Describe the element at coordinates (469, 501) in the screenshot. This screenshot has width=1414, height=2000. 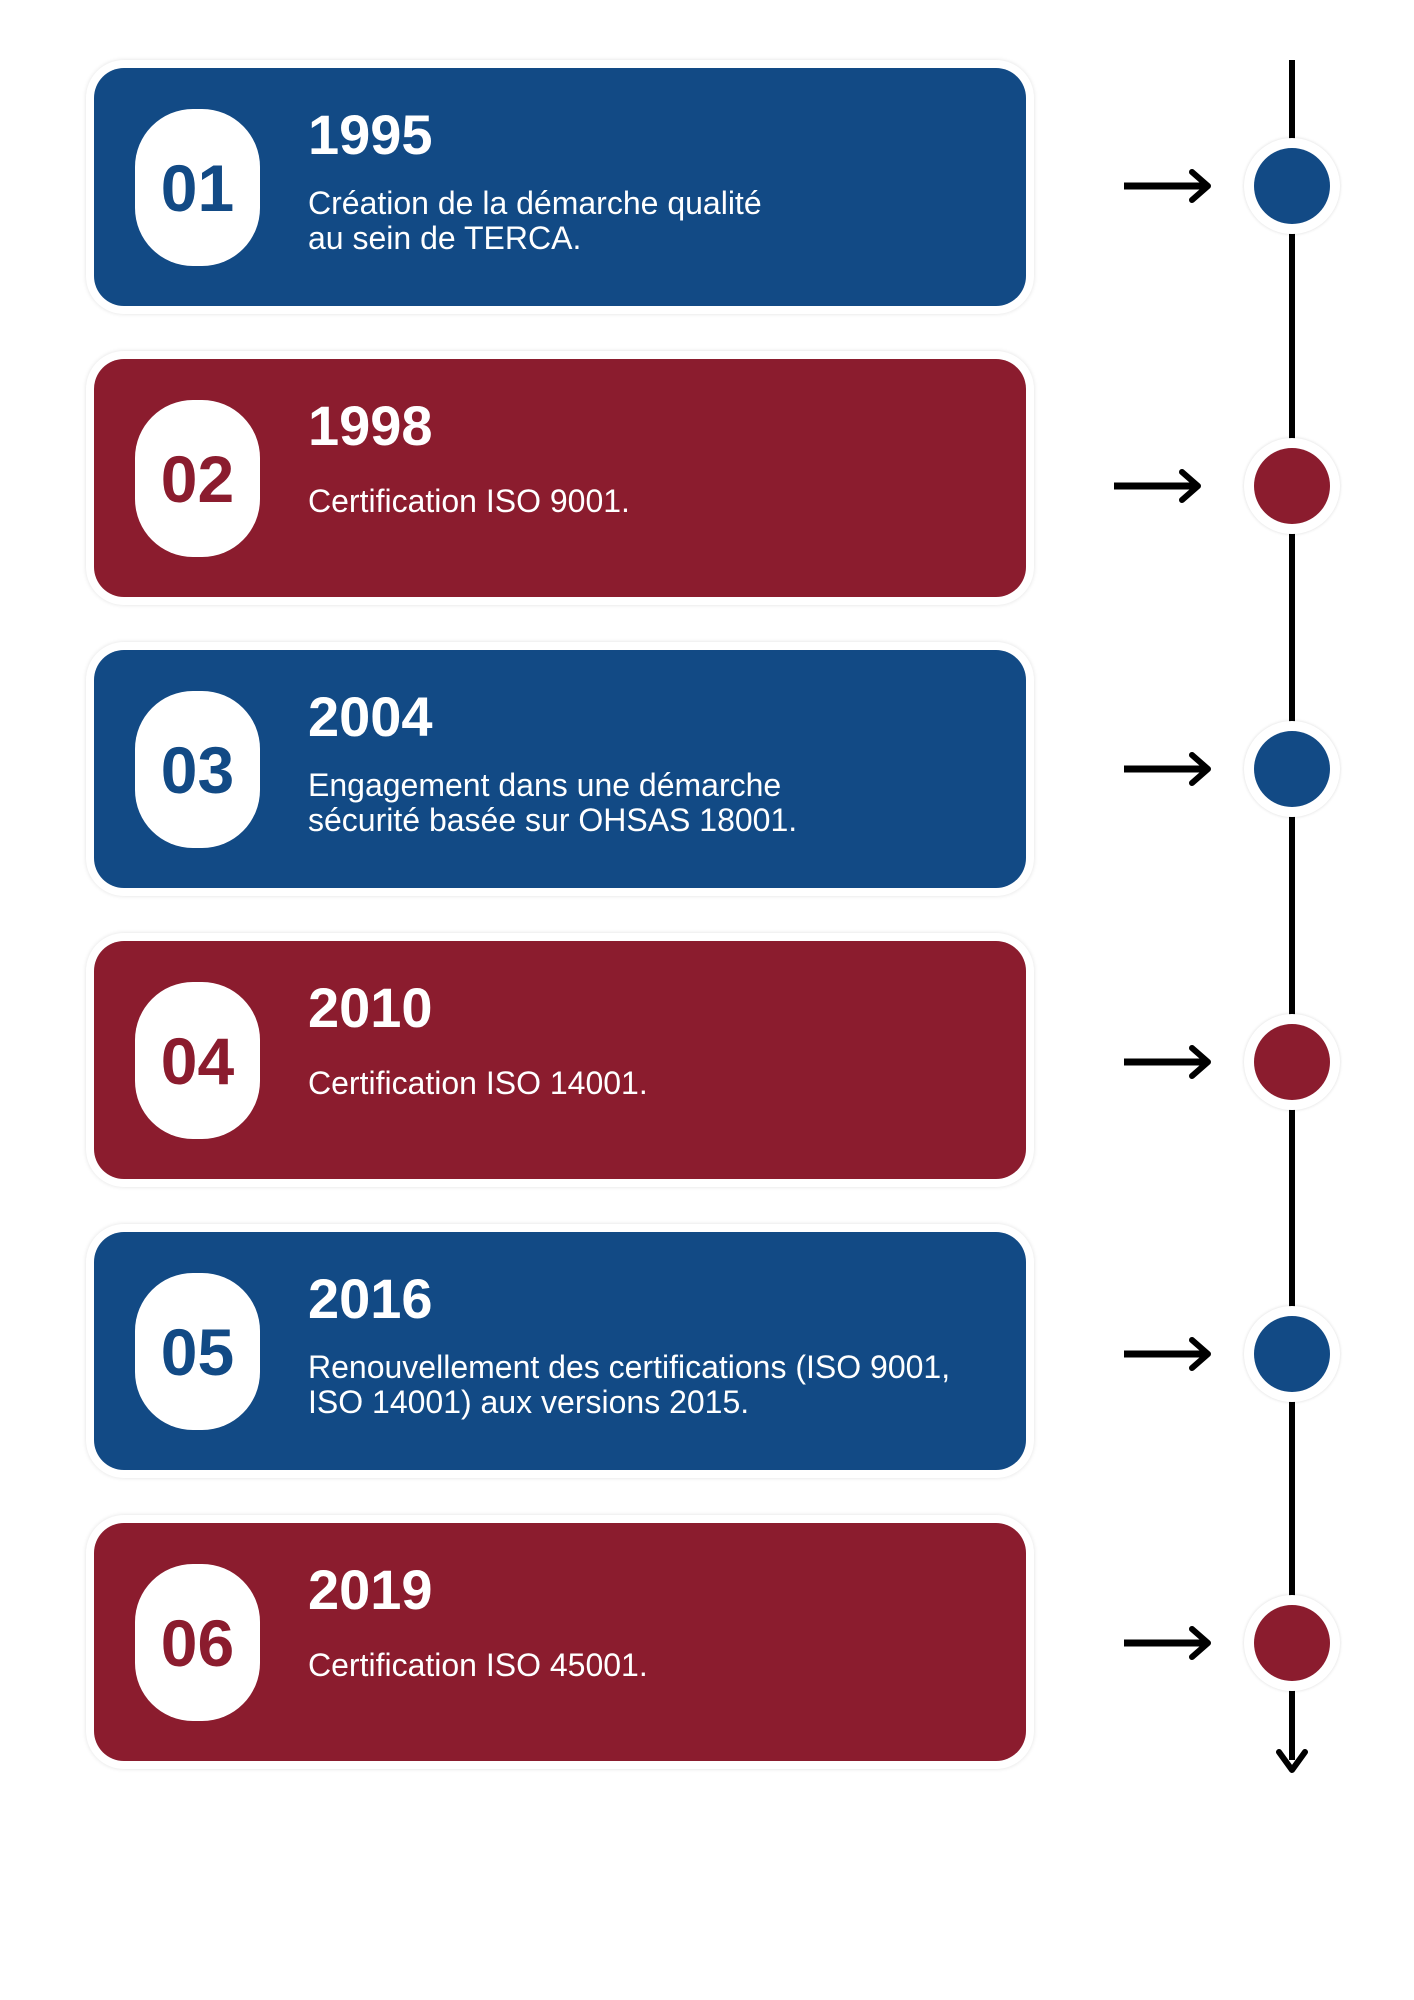
I see `milestone-description: Certification ISO 9001.` at that location.